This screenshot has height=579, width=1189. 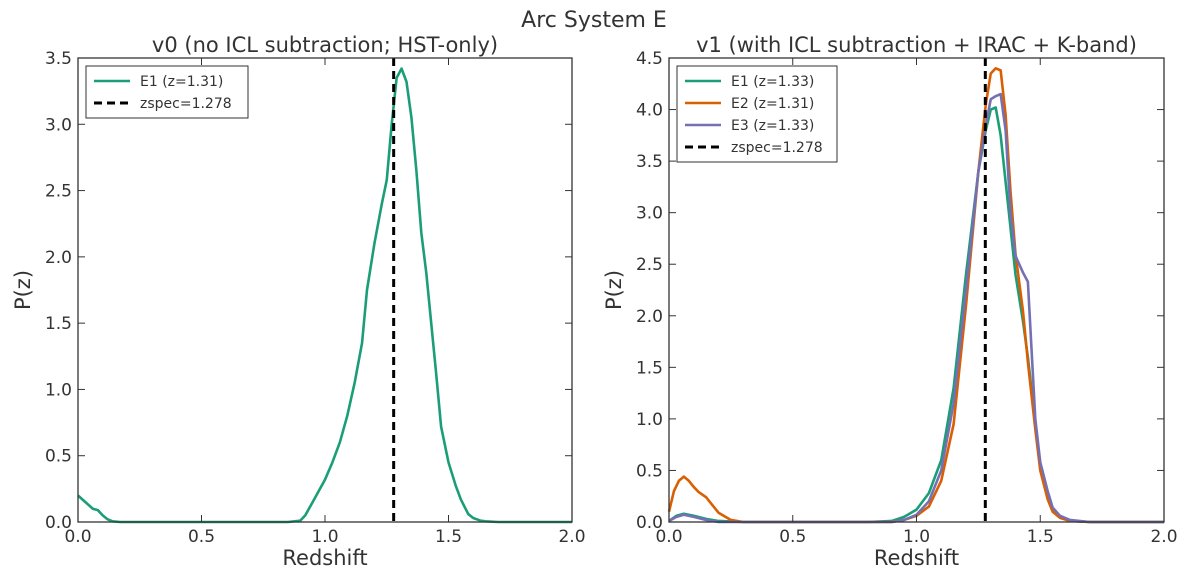 I want to click on chart-1-y-tick-label: 0.0, so click(x=649, y=523).